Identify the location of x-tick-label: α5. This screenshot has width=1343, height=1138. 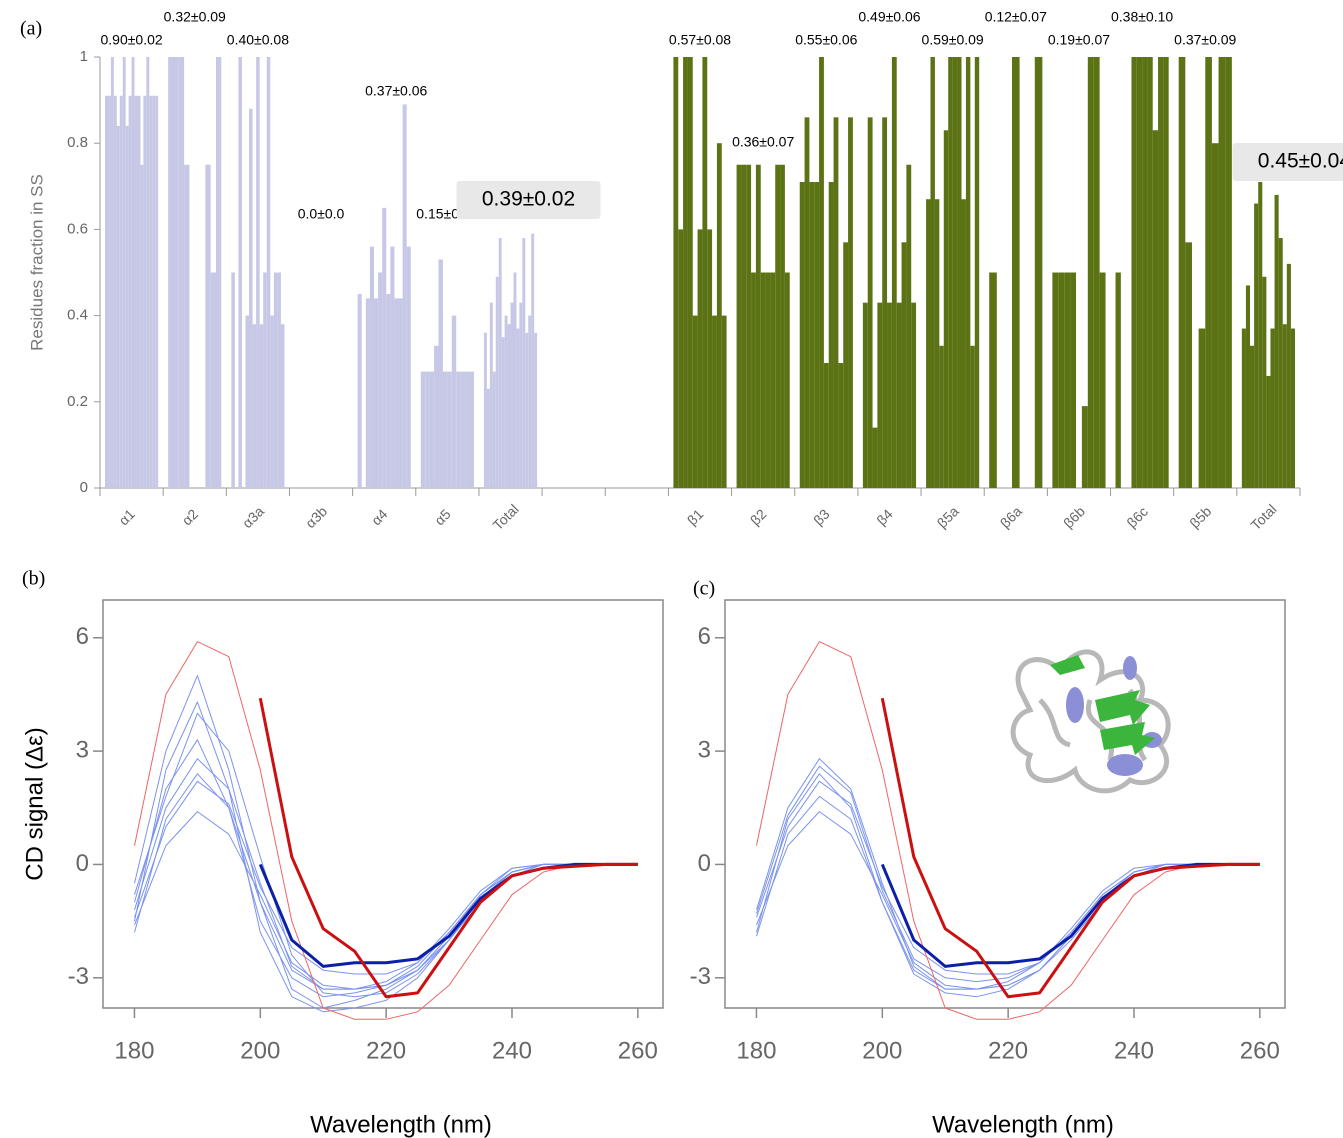
(442, 517).